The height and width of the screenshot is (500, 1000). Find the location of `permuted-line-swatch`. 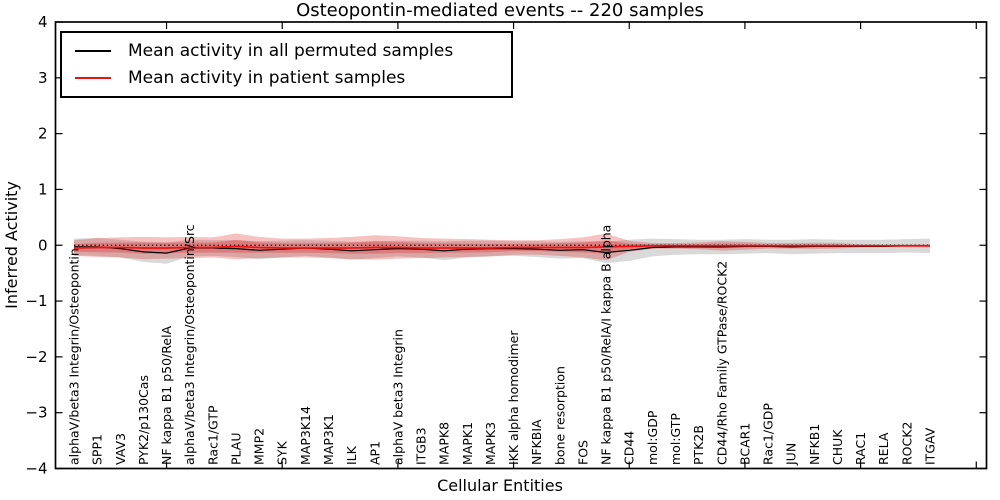

permuted-line-swatch is located at coordinates (93, 50).